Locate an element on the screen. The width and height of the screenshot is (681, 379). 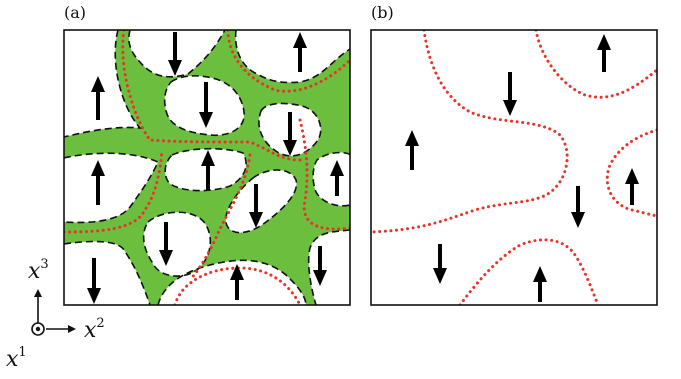
axis-label-out-of-page: x1 is located at coordinates (16, 358).